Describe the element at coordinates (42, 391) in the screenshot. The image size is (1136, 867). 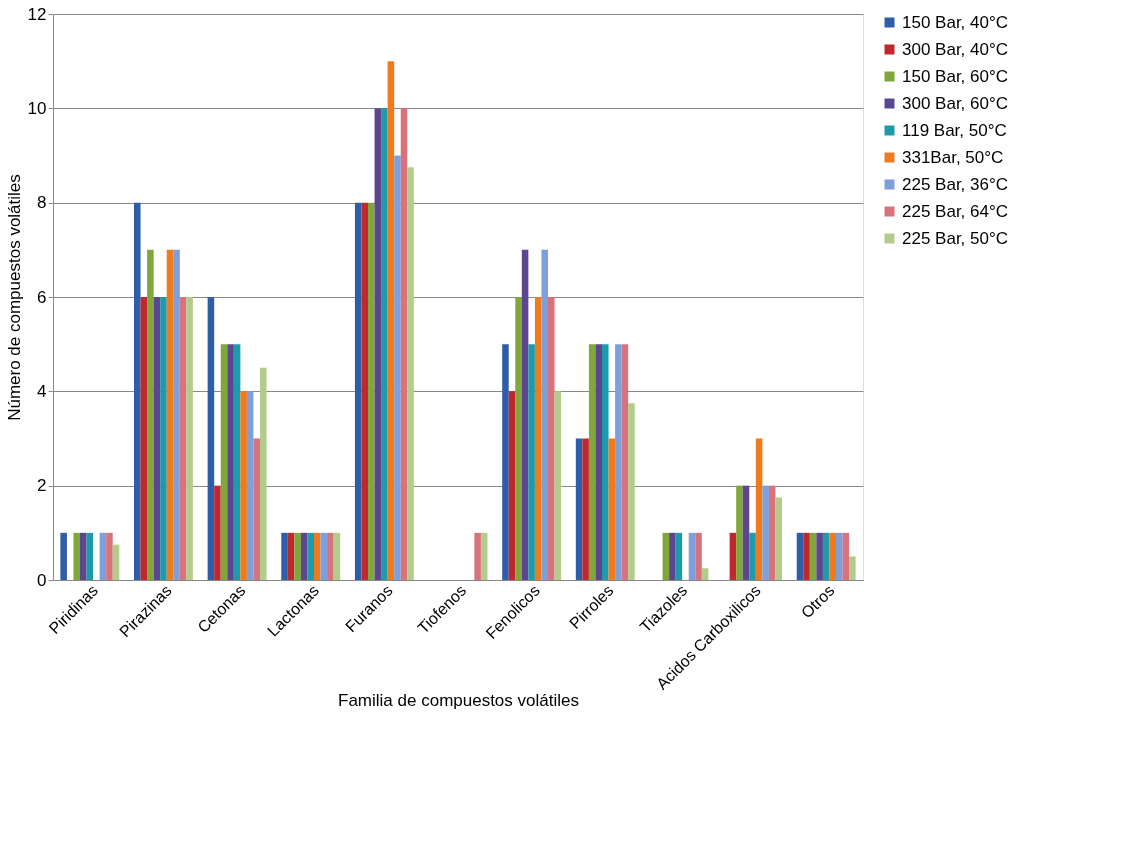
I see `y-tick-label: 4` at that location.